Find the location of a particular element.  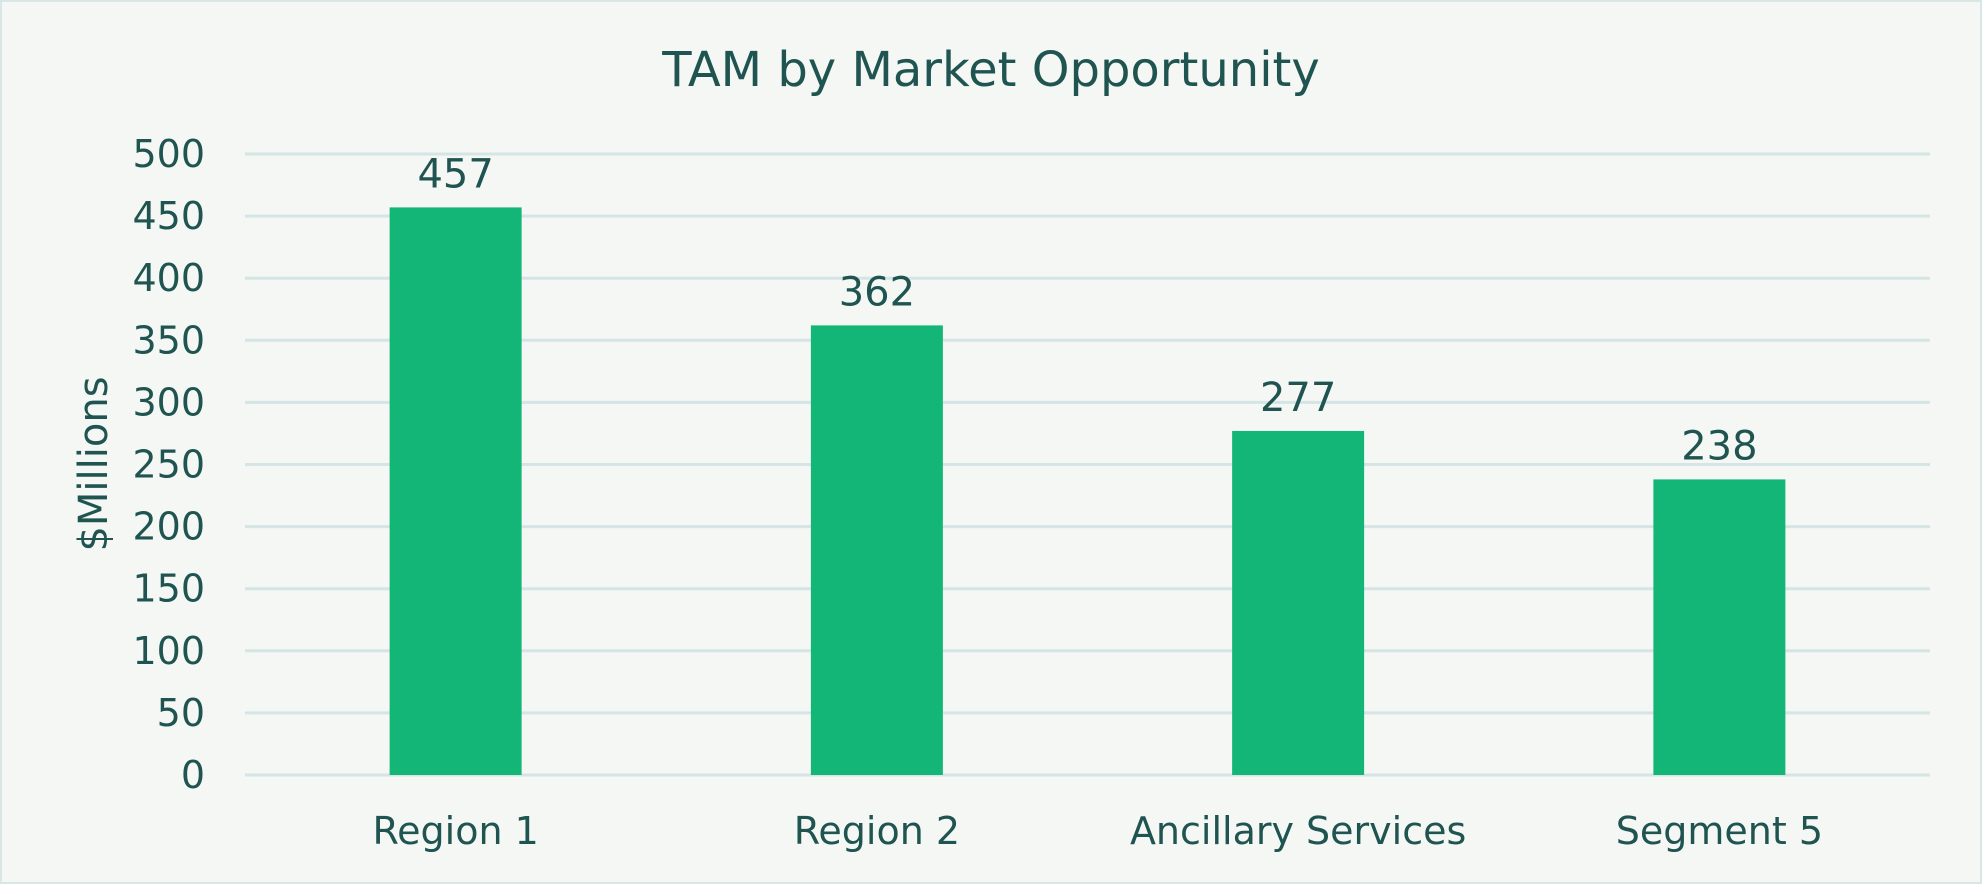

bar-value-label: 238 is located at coordinates (1719, 446).